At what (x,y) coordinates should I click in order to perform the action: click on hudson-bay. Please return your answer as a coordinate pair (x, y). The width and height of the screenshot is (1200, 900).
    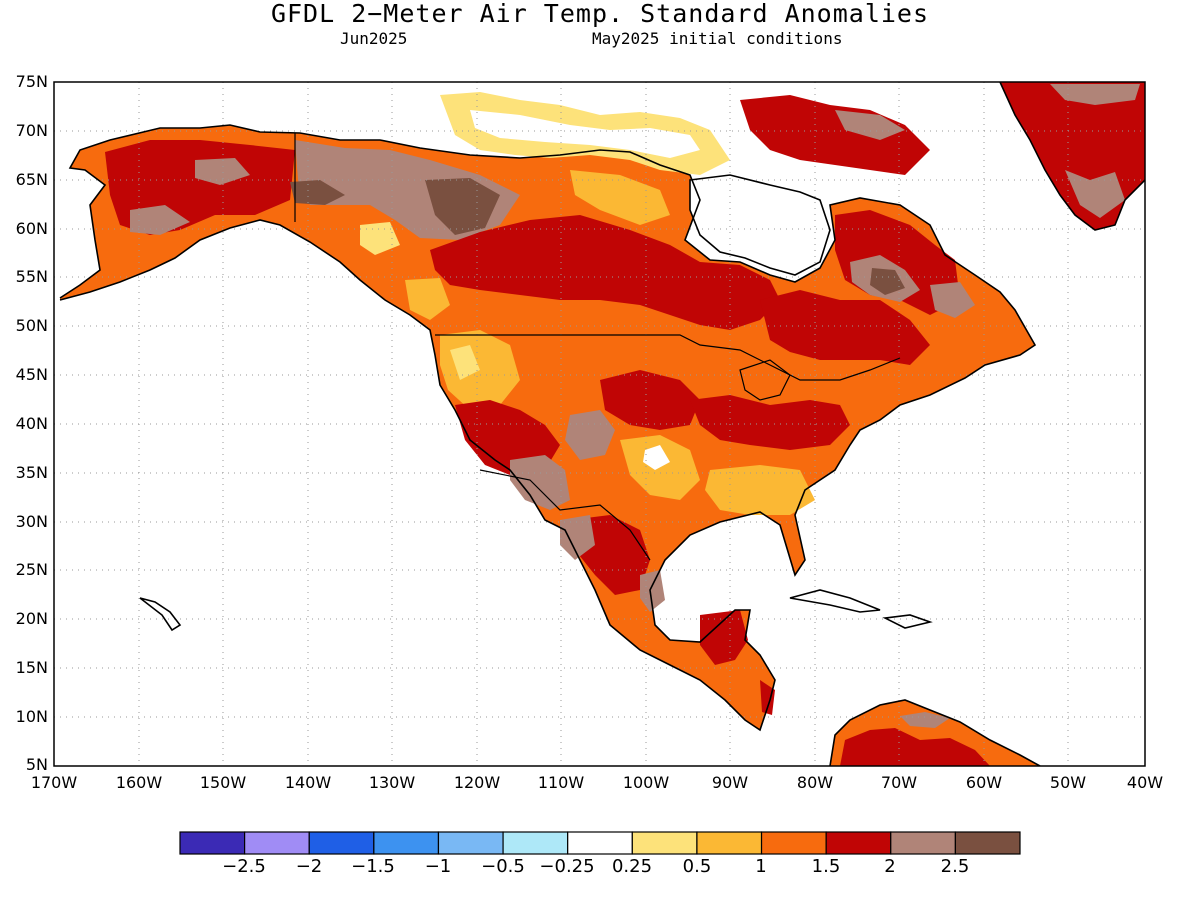
    Looking at the image, I should click on (760, 225).